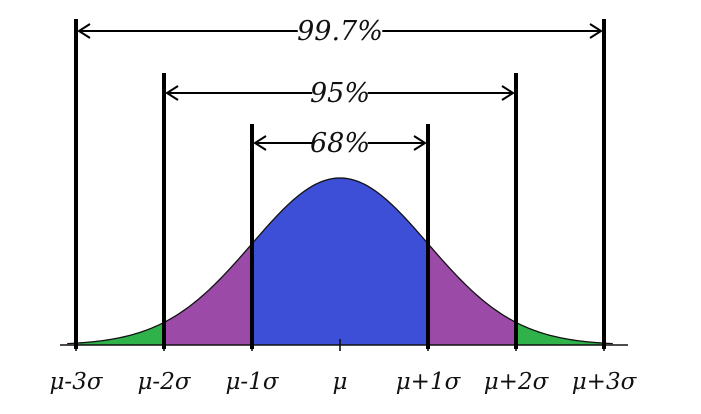  I want to click on tick-label-3: μ+3σ, so click(605, 382).